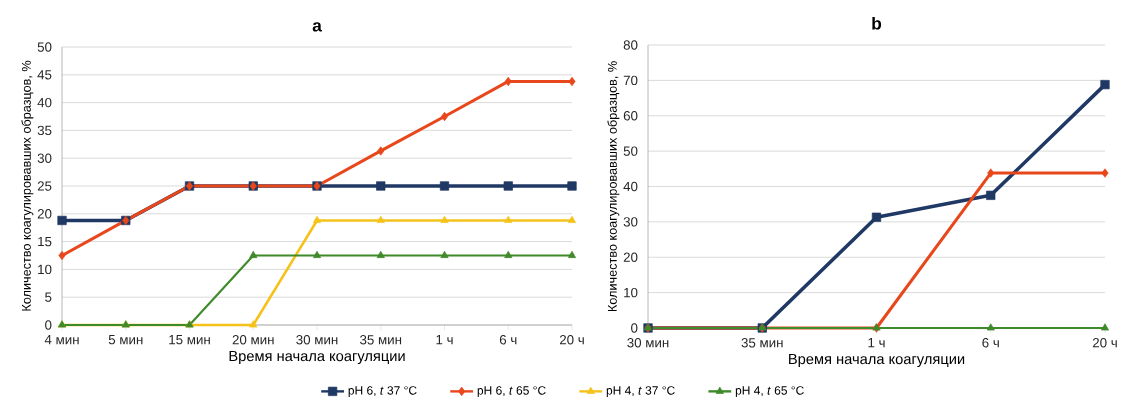  What do you see at coordinates (45, 241) in the screenshot?
I see `y-tick-label: 15` at bounding box center [45, 241].